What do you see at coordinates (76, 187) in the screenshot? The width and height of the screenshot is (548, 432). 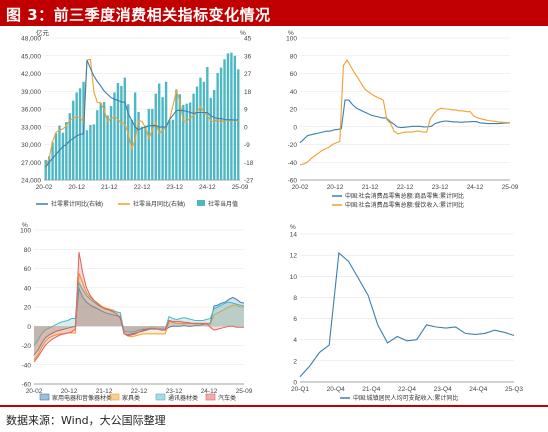 I see `x-tick-label: 20-12` at bounding box center [76, 187].